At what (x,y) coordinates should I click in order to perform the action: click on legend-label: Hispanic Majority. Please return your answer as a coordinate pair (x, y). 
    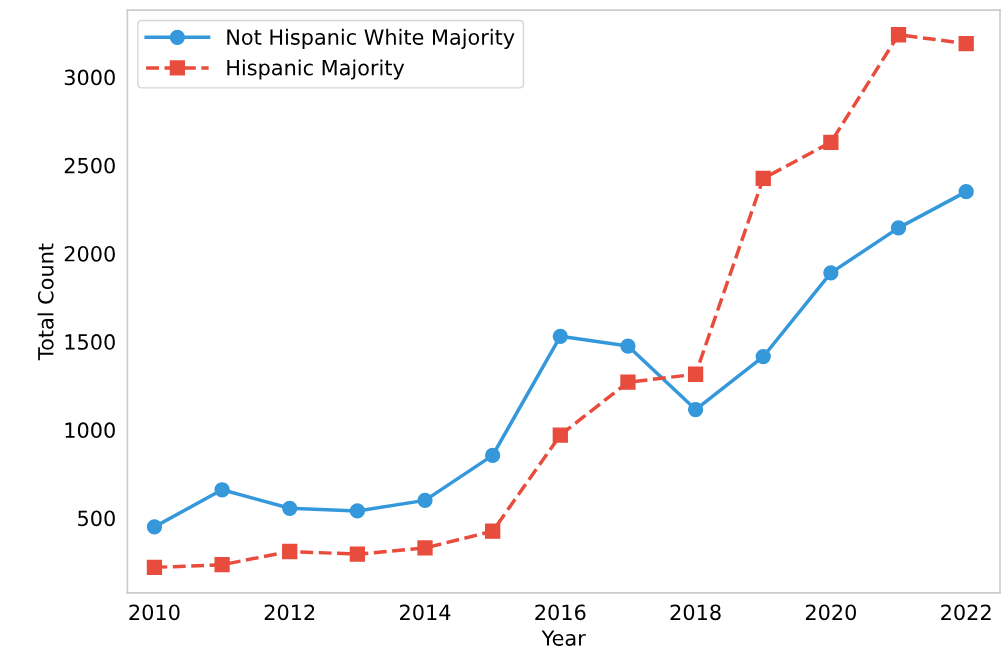
    Looking at the image, I should click on (316, 69).